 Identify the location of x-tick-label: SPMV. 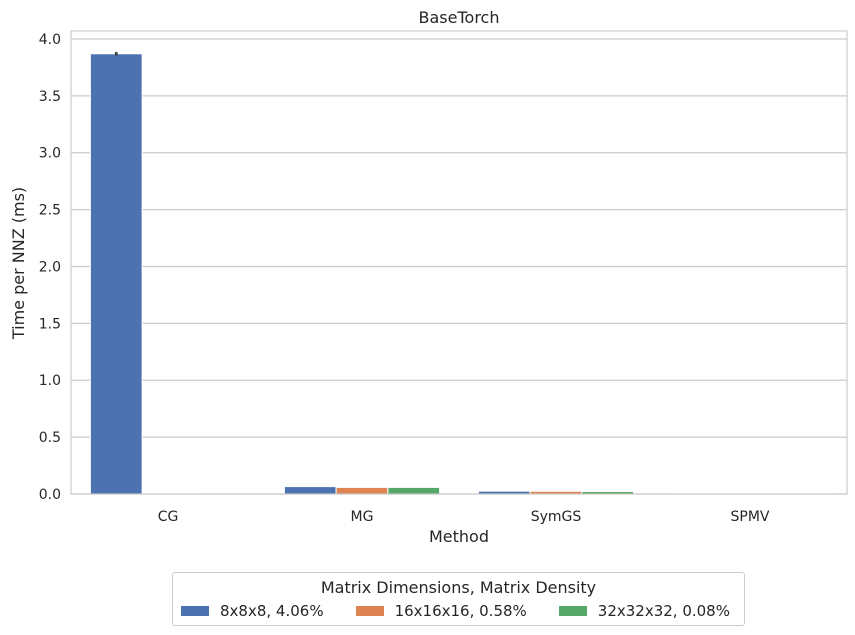
(750, 517).